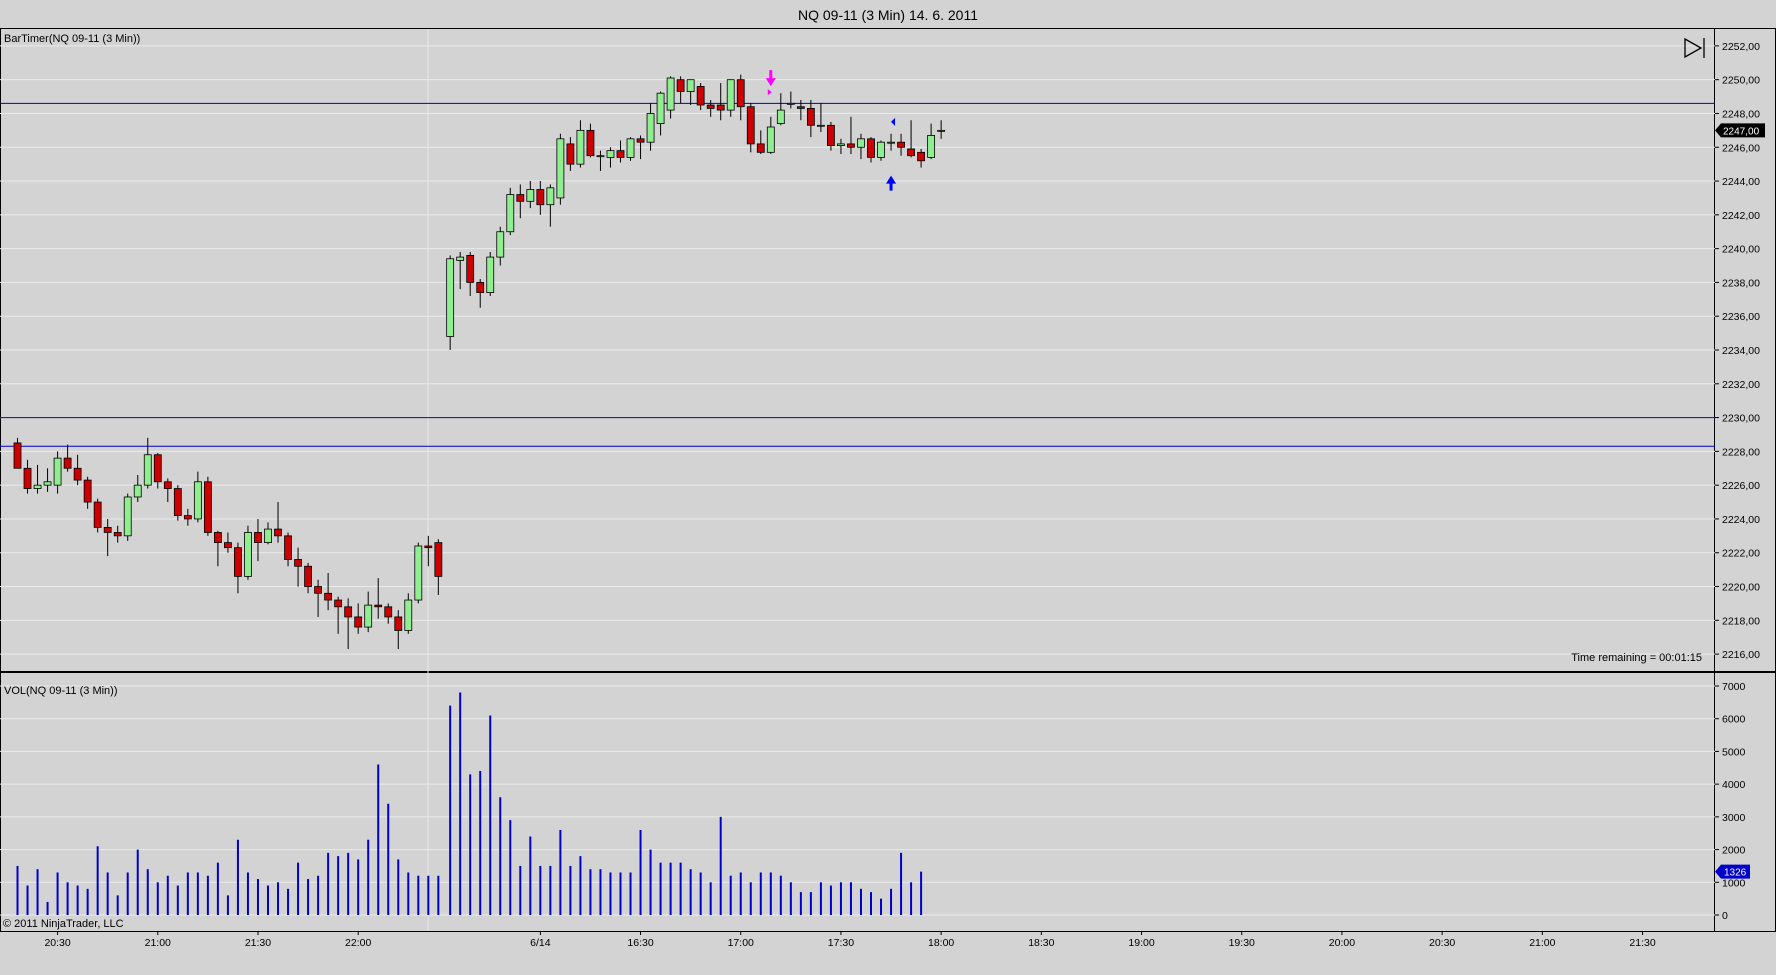  What do you see at coordinates (1740, 130) in the screenshot?
I see `last-price-label: 2247,00` at bounding box center [1740, 130].